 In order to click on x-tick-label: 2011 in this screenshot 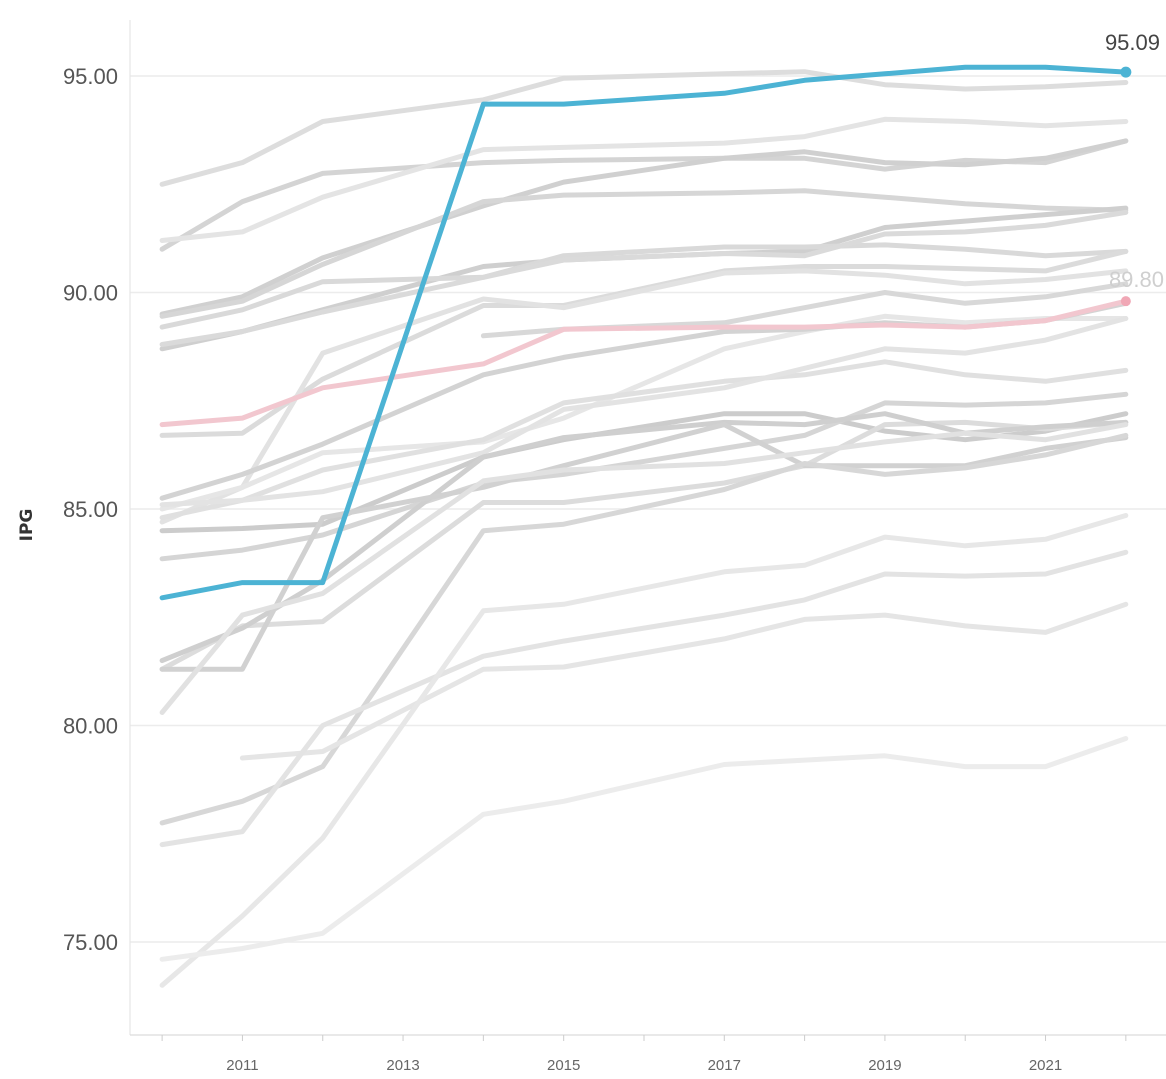, I will do `click(242, 1065)`.